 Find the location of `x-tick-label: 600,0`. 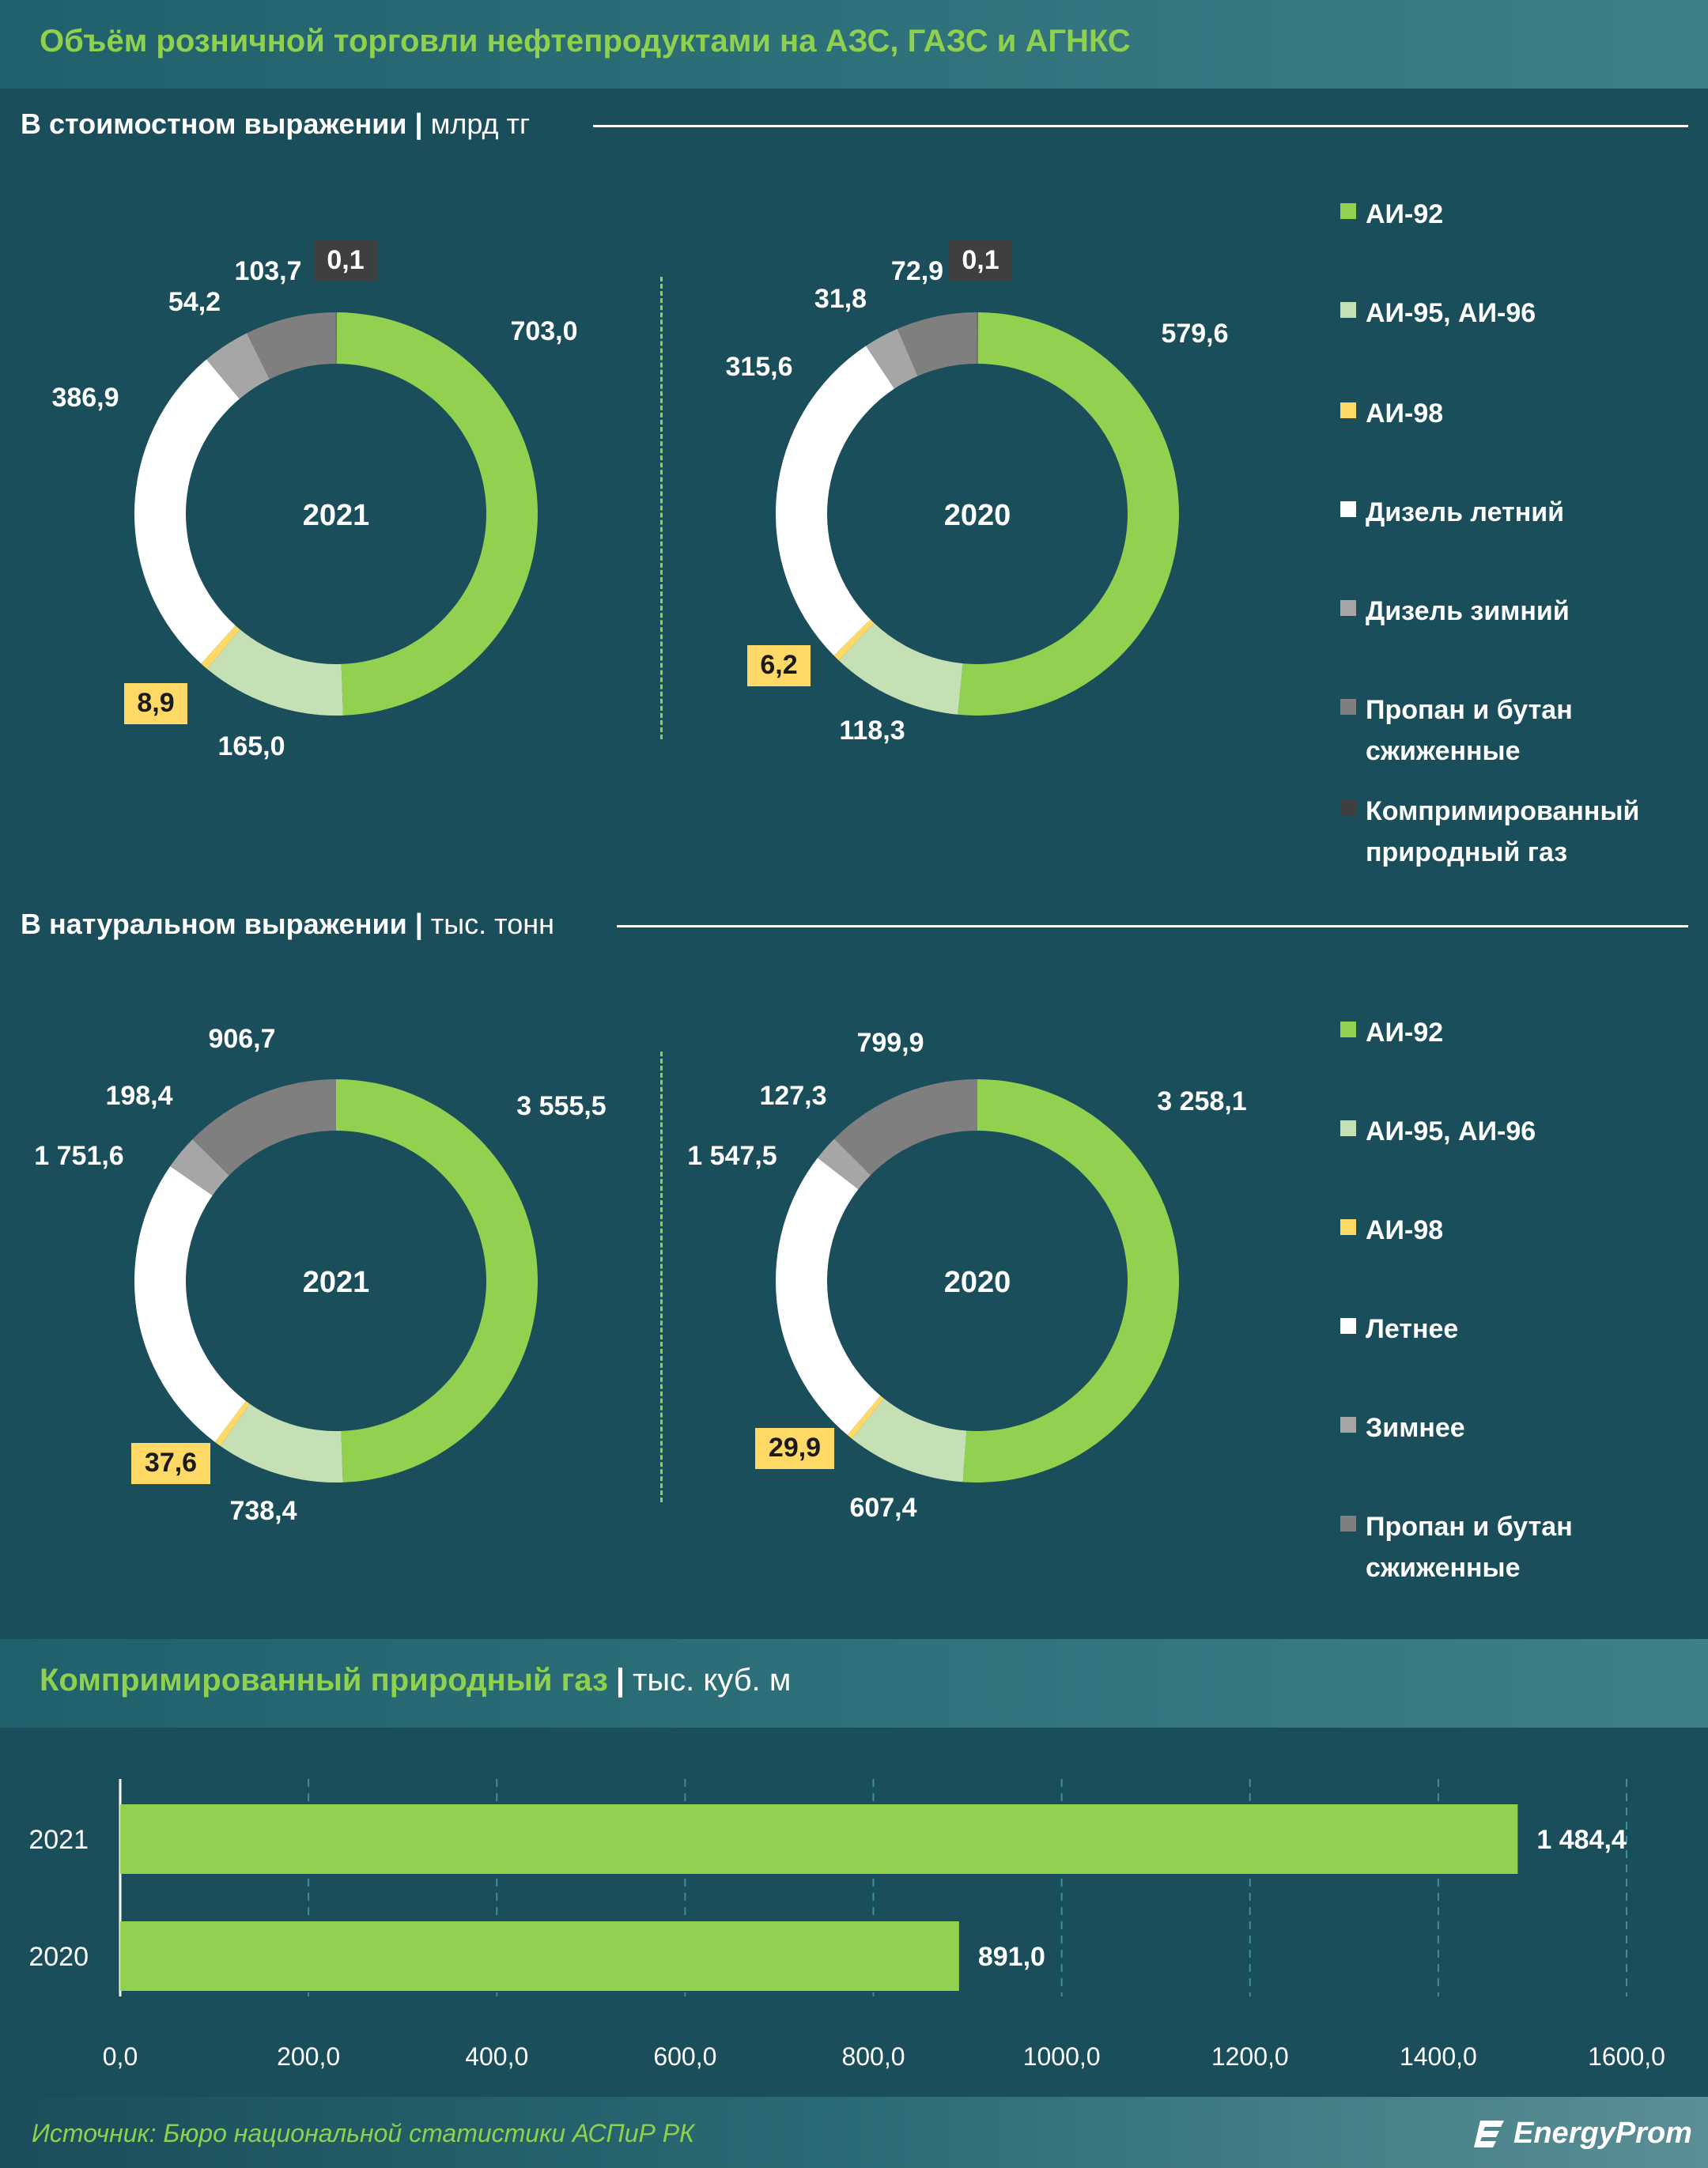

x-tick-label: 600,0 is located at coordinates (684, 2056).